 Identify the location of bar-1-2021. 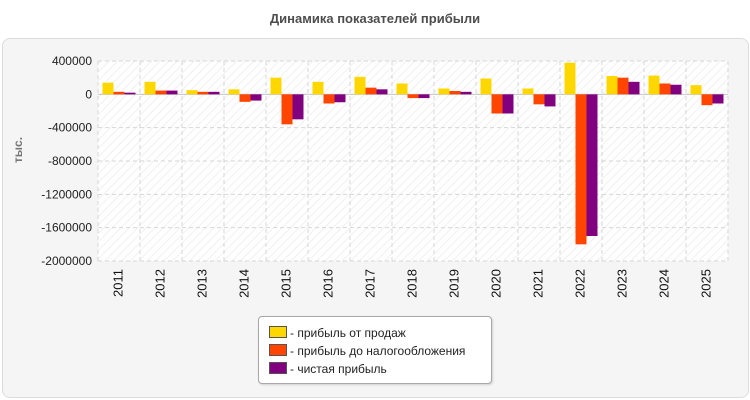
(528, 91).